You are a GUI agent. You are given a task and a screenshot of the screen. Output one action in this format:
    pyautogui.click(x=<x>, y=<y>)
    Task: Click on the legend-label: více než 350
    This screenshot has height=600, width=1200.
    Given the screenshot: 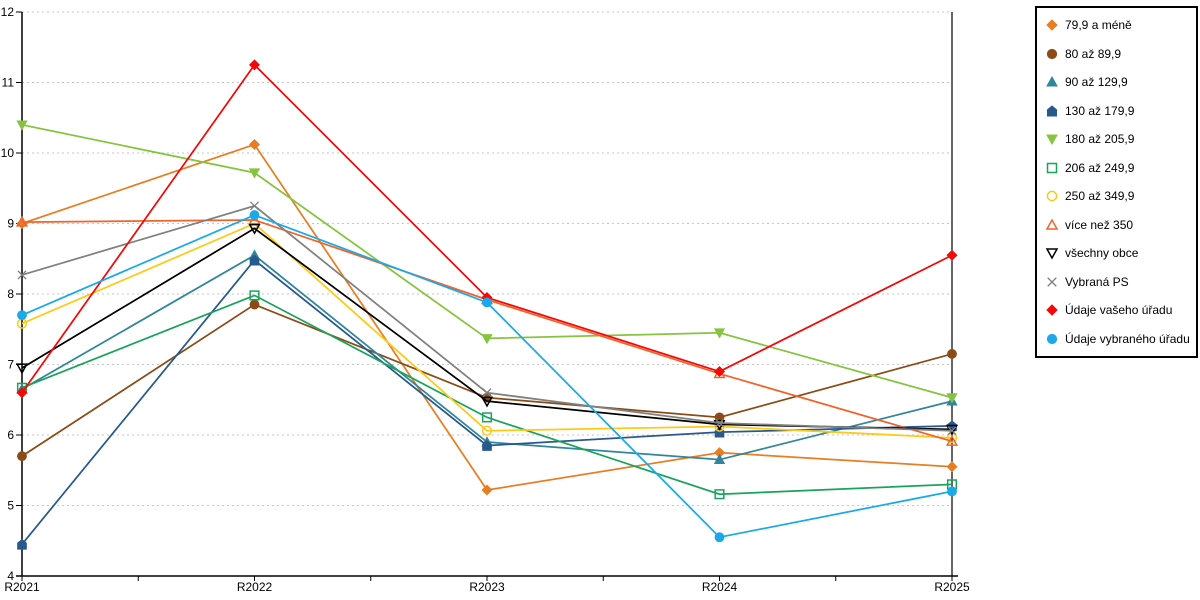 What is the action you would take?
    pyautogui.click(x=1099, y=224)
    